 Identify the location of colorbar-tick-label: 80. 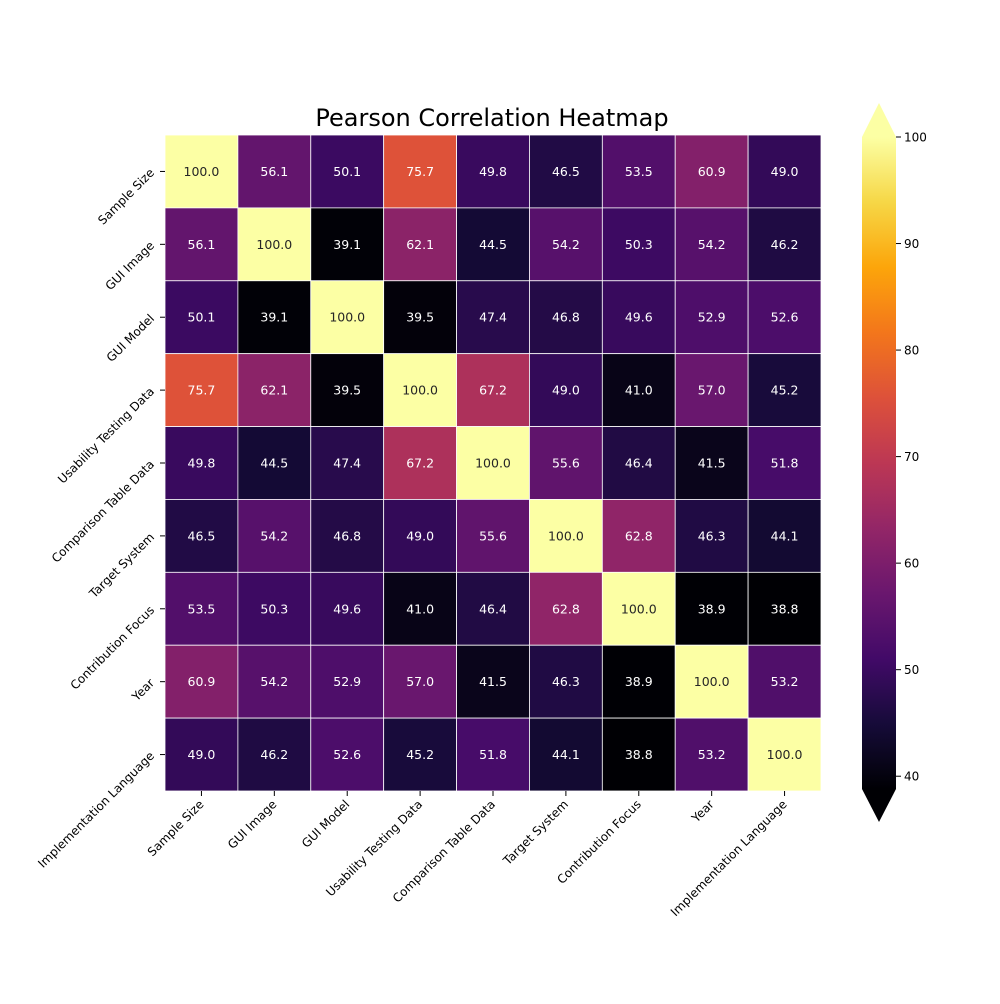
(911, 351).